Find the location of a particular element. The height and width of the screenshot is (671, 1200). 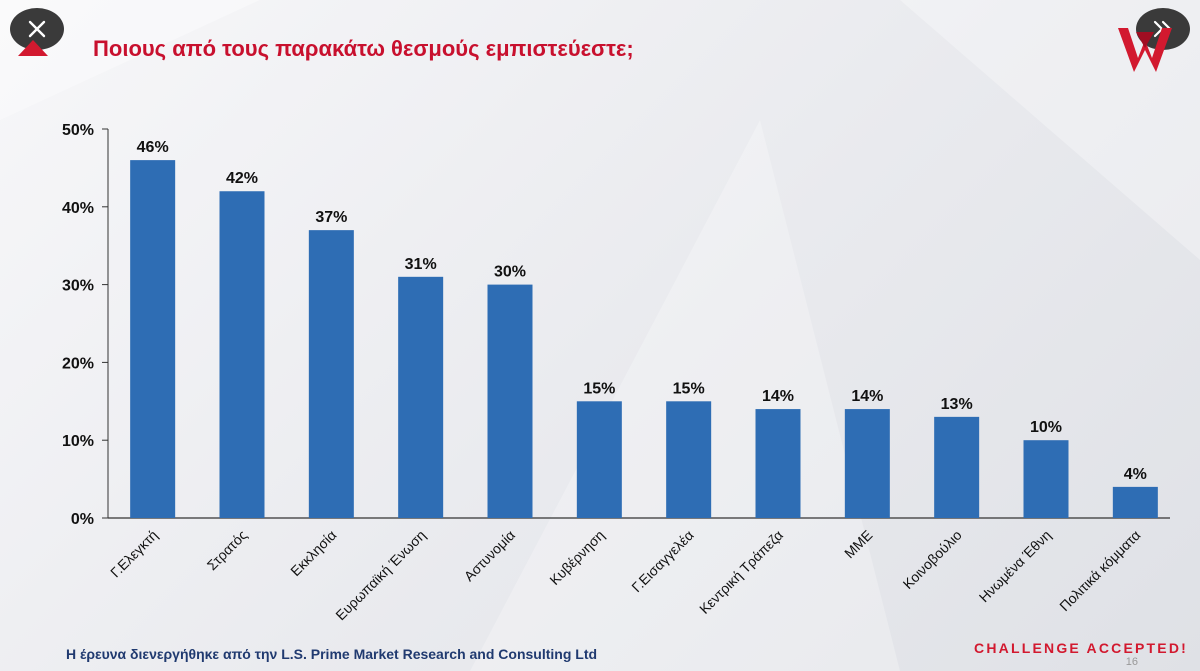

y-tick-label: 50% is located at coordinates (78, 130).